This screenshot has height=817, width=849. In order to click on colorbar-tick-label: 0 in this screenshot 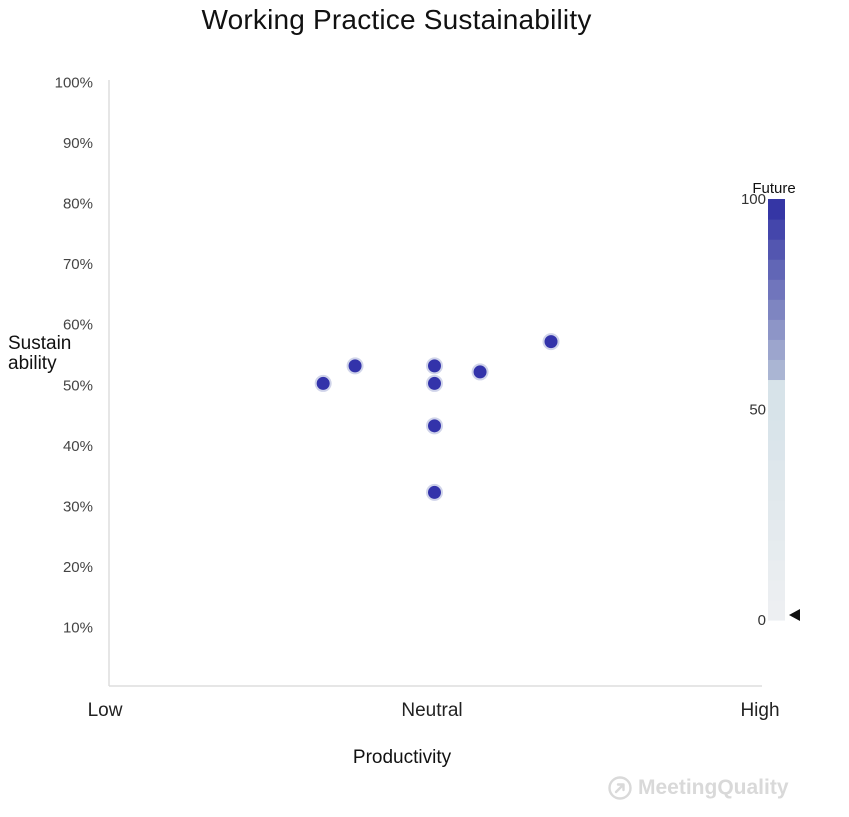, I will do `click(762, 620)`.